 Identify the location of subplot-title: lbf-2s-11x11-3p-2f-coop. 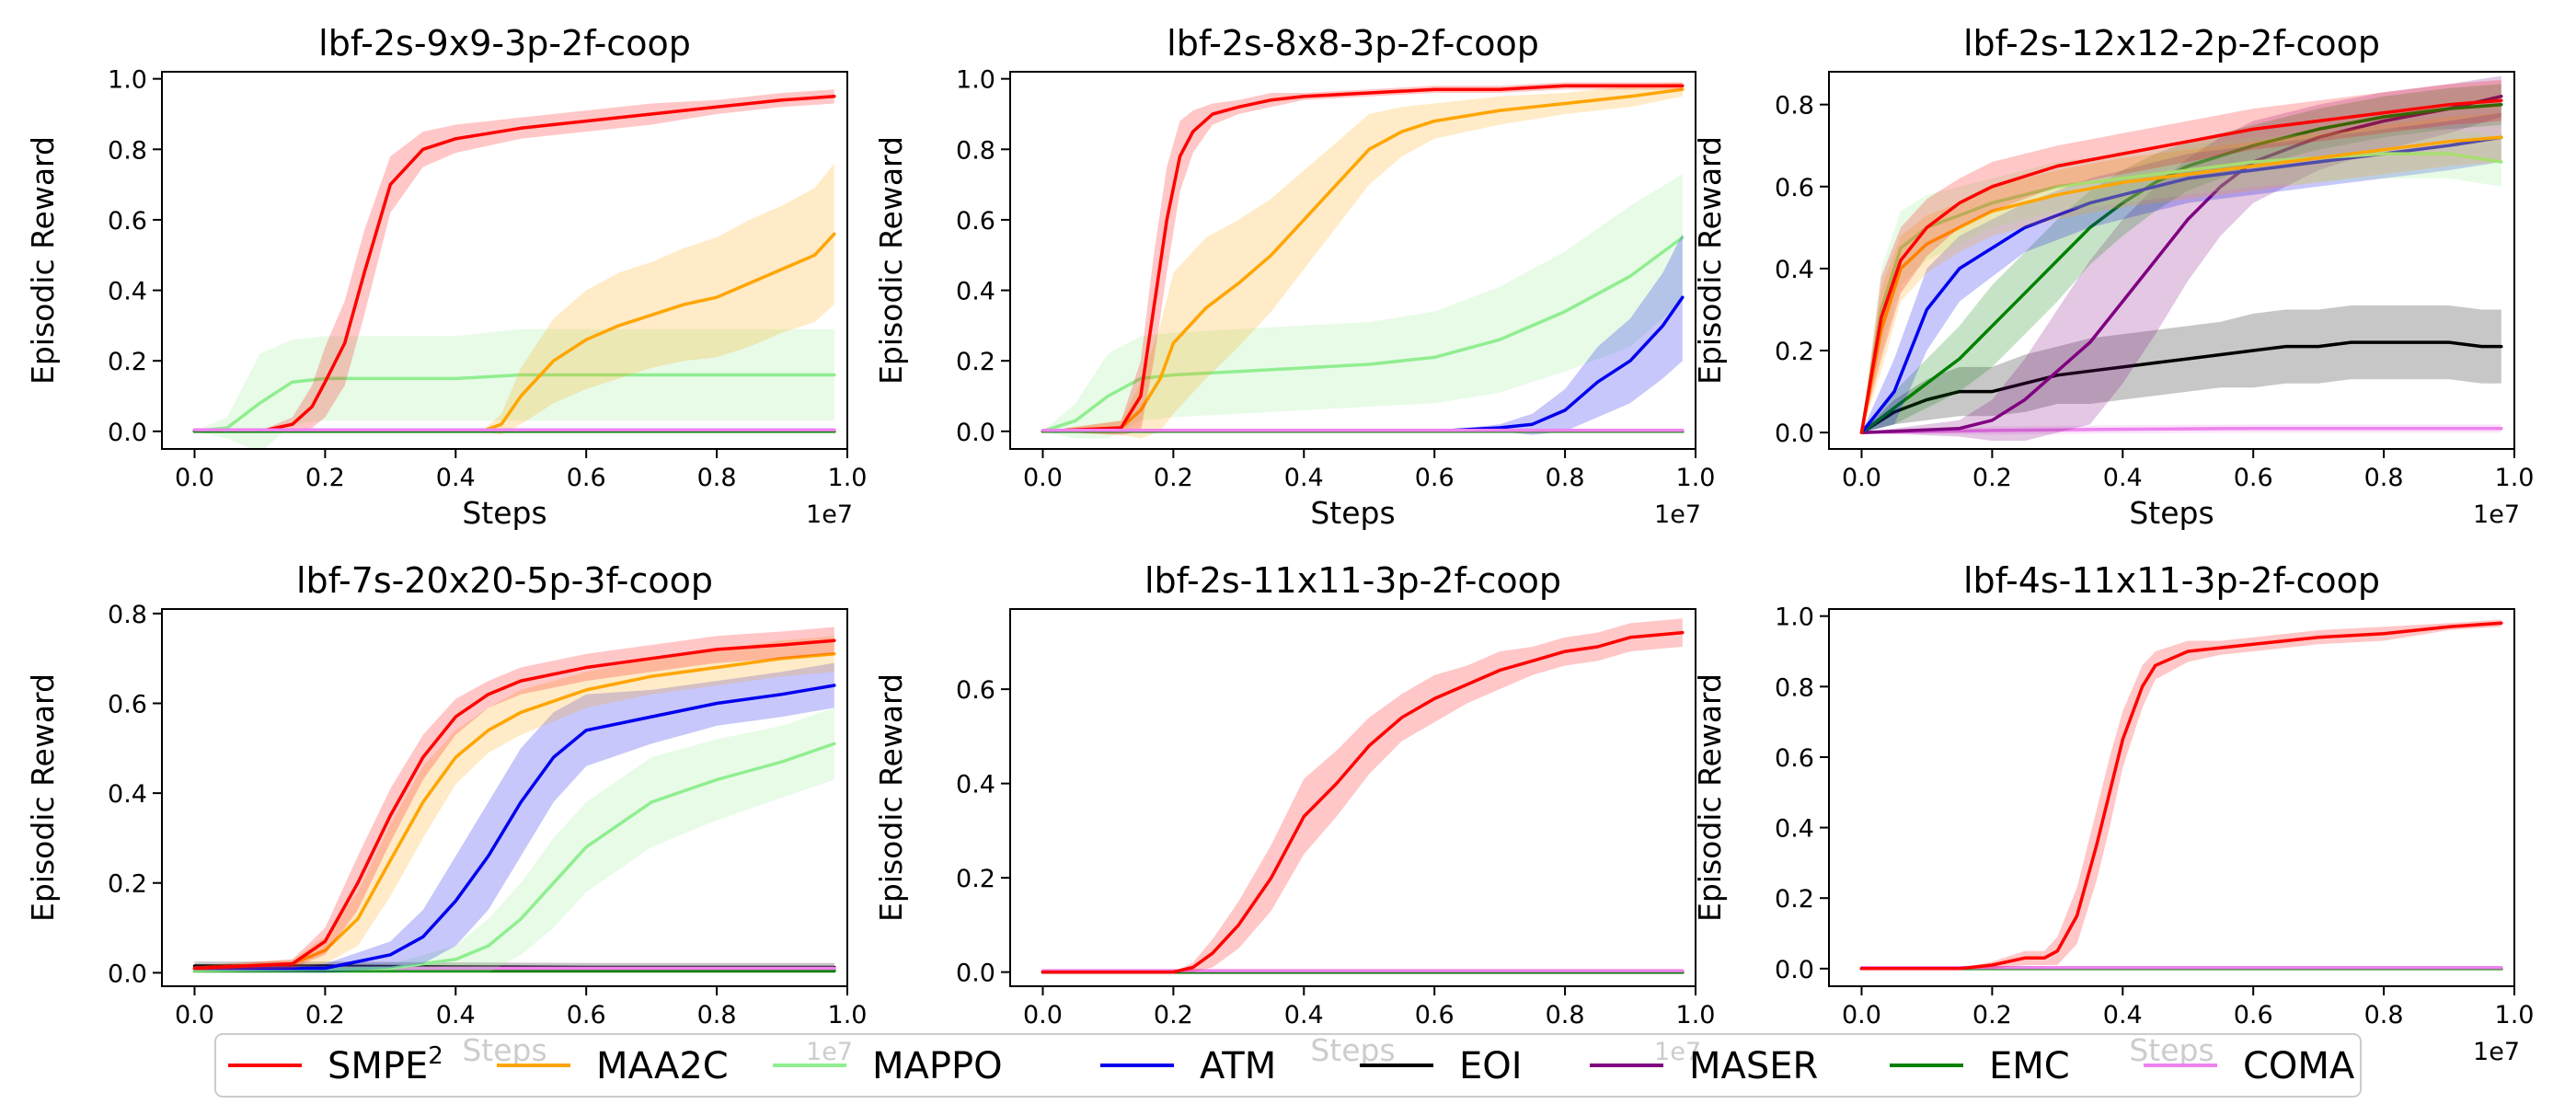
(1352, 580).